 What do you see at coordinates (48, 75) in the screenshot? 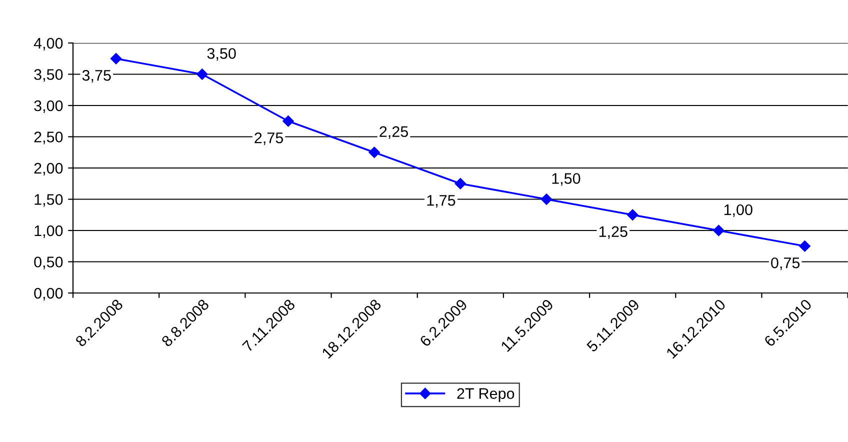
I see `y-tick-label: 3,50` at bounding box center [48, 75].